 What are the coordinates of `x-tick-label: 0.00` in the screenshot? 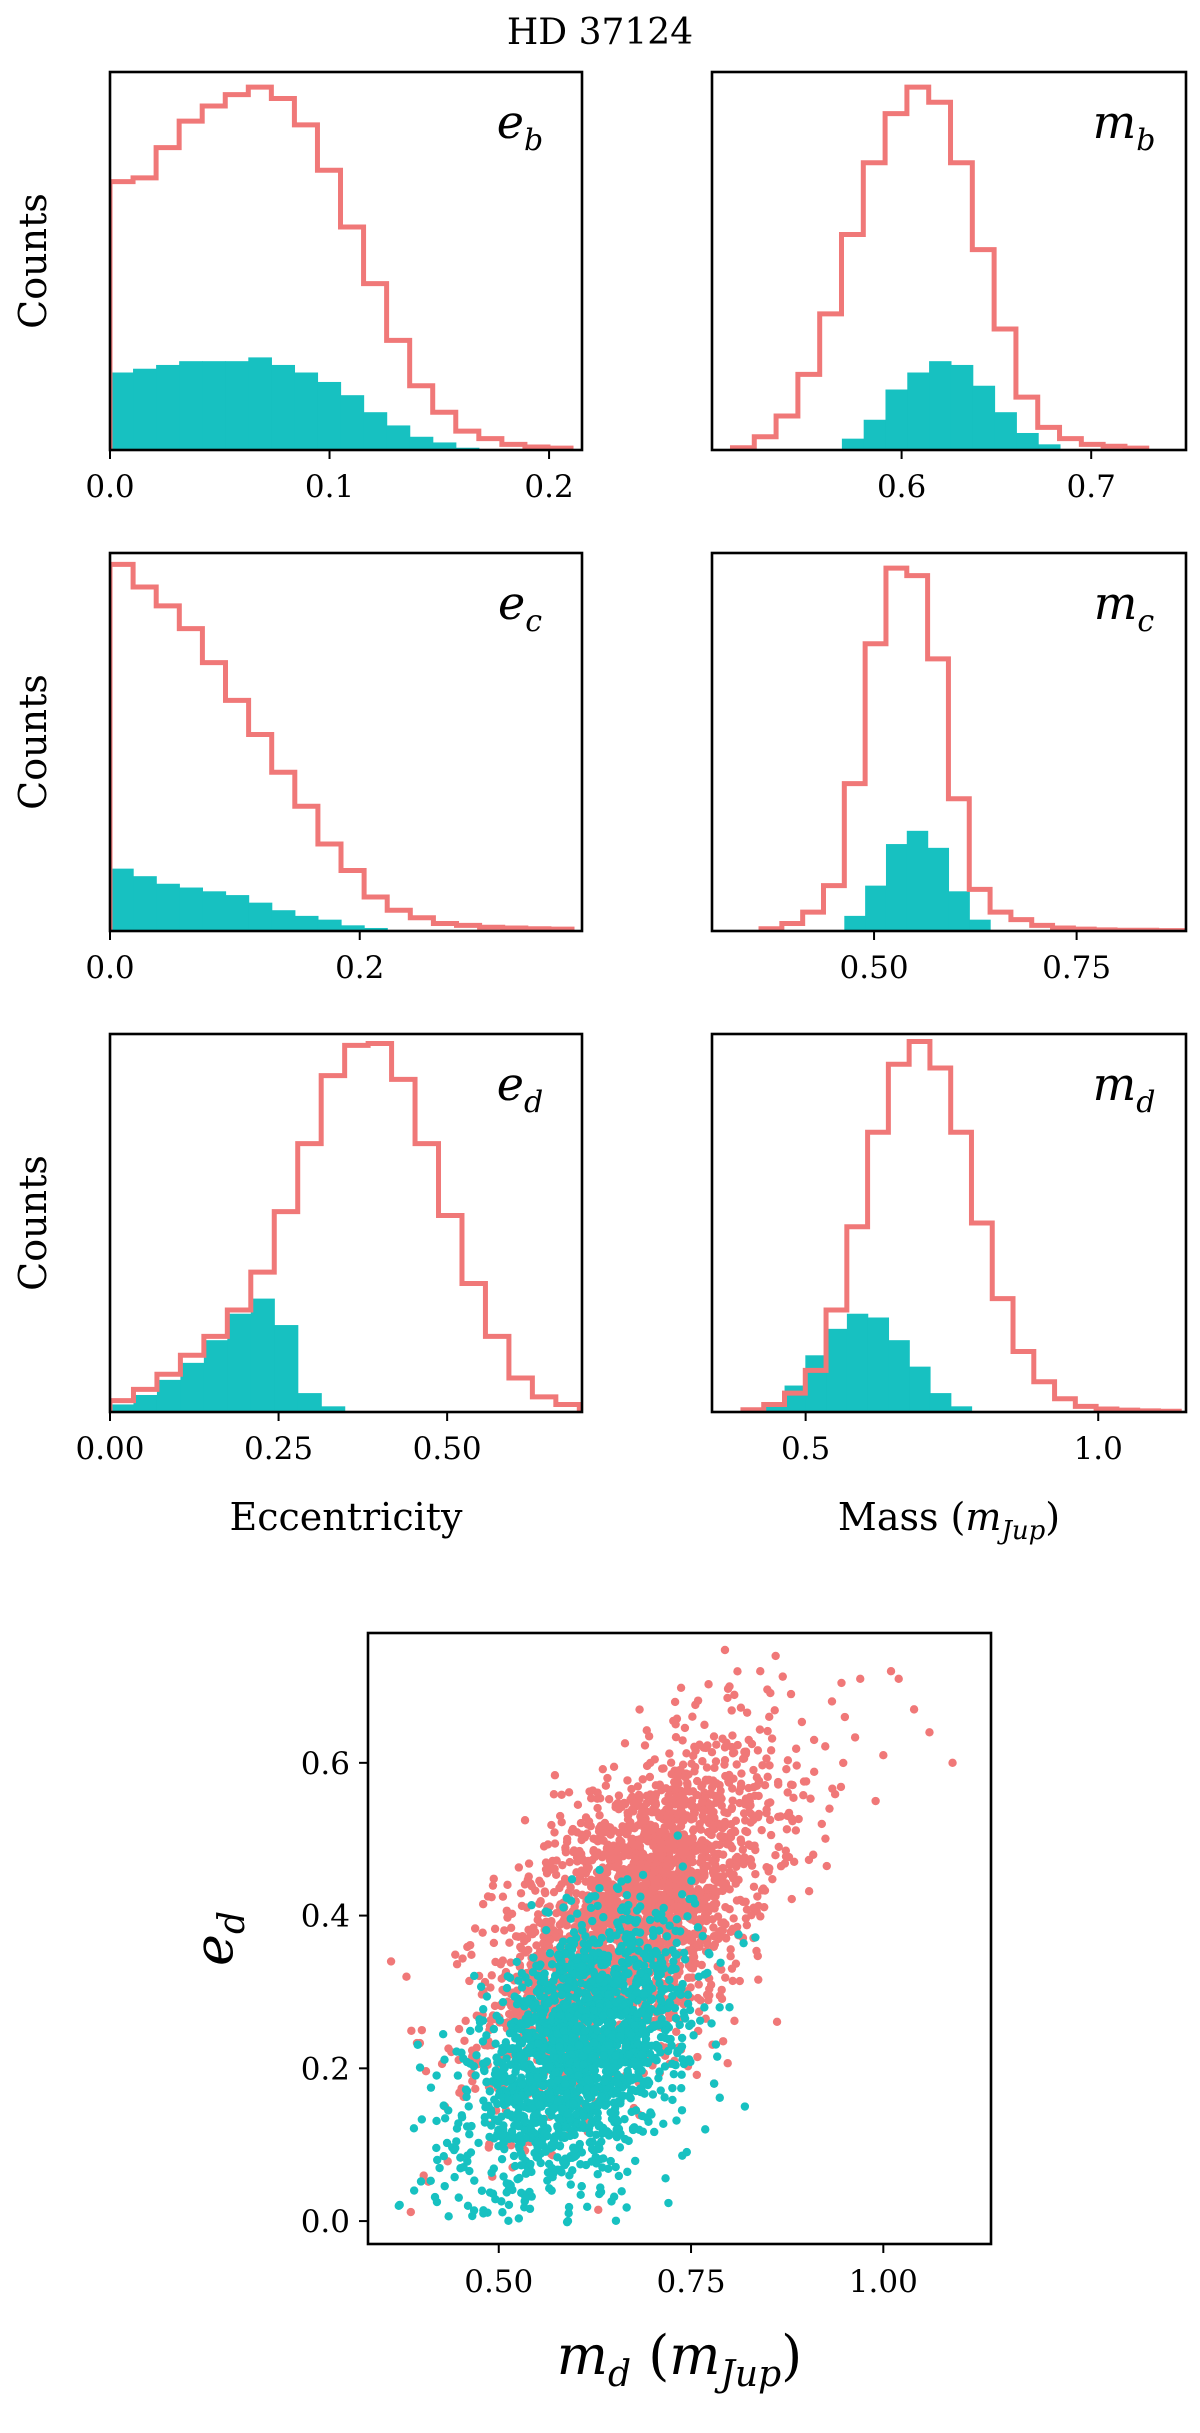 It's located at (109, 1449).